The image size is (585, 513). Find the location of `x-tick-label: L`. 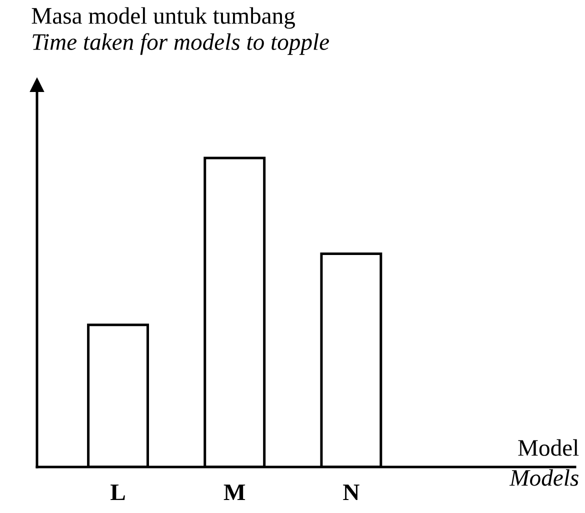

x-tick-label: L is located at coordinates (117, 492).